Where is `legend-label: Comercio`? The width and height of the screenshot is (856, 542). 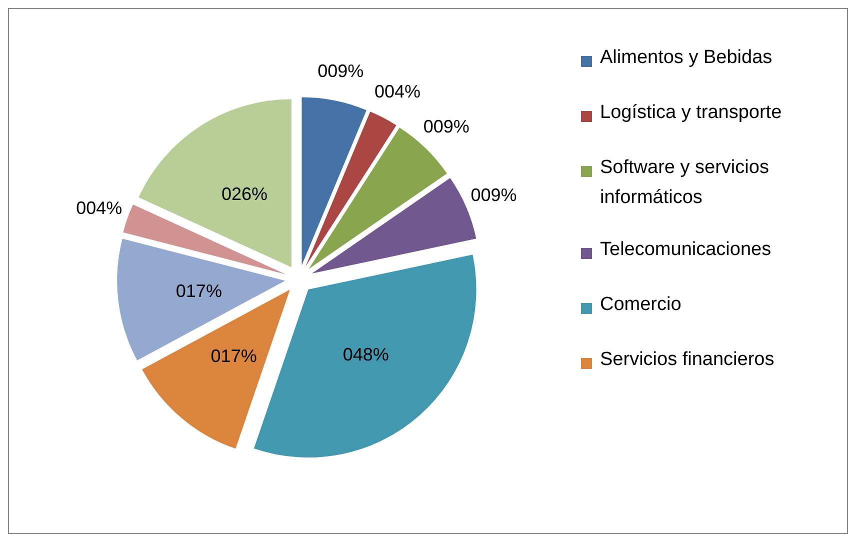
legend-label: Comercio is located at coordinates (641, 305).